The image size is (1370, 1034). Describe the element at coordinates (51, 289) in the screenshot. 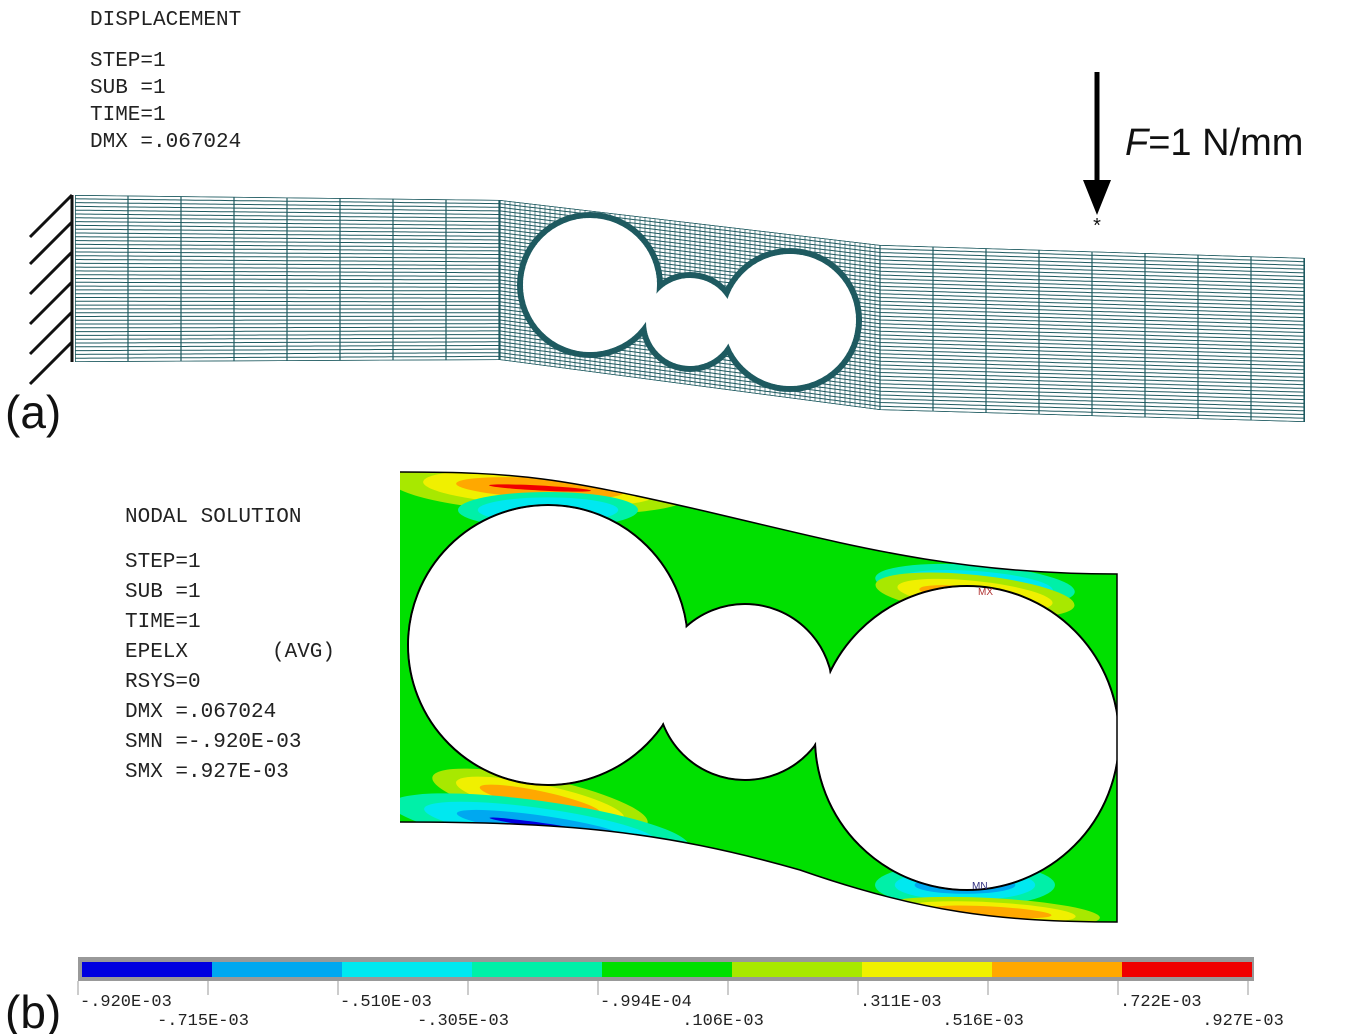

I see `support` at that location.